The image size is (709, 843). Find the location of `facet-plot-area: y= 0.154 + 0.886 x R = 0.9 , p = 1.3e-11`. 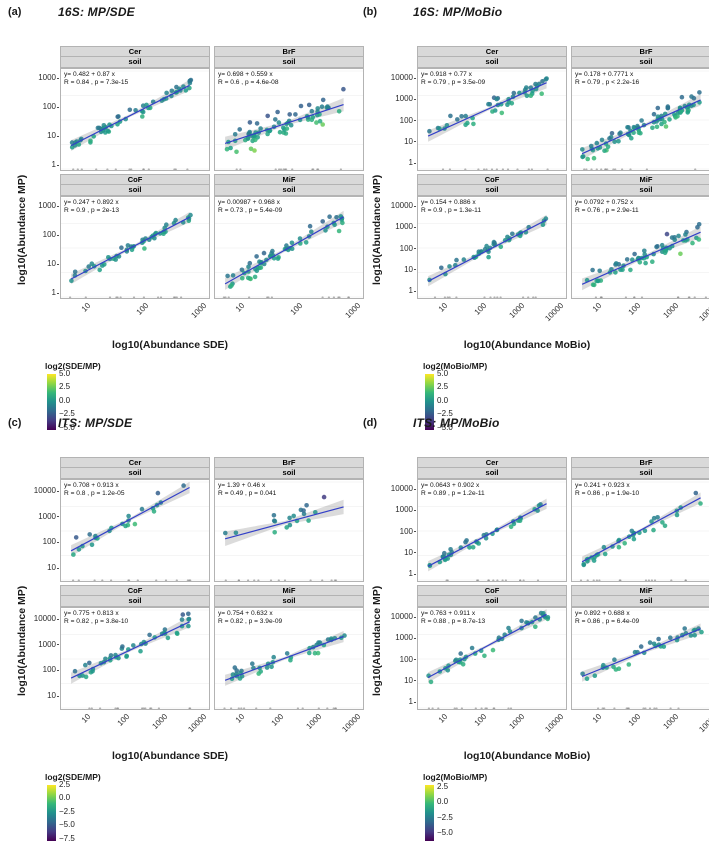

facet-plot-area: y= 0.154 + 0.886 x R = 0.9 , p = 1.3e-11 is located at coordinates (492, 247).